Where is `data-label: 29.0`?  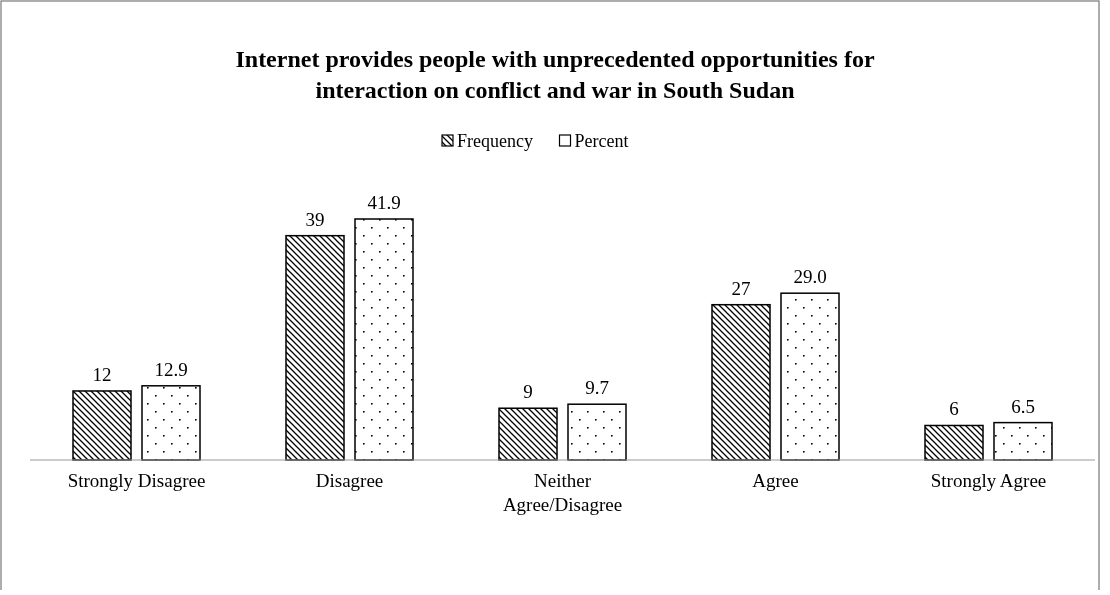
data-label: 29.0 is located at coordinates (810, 277).